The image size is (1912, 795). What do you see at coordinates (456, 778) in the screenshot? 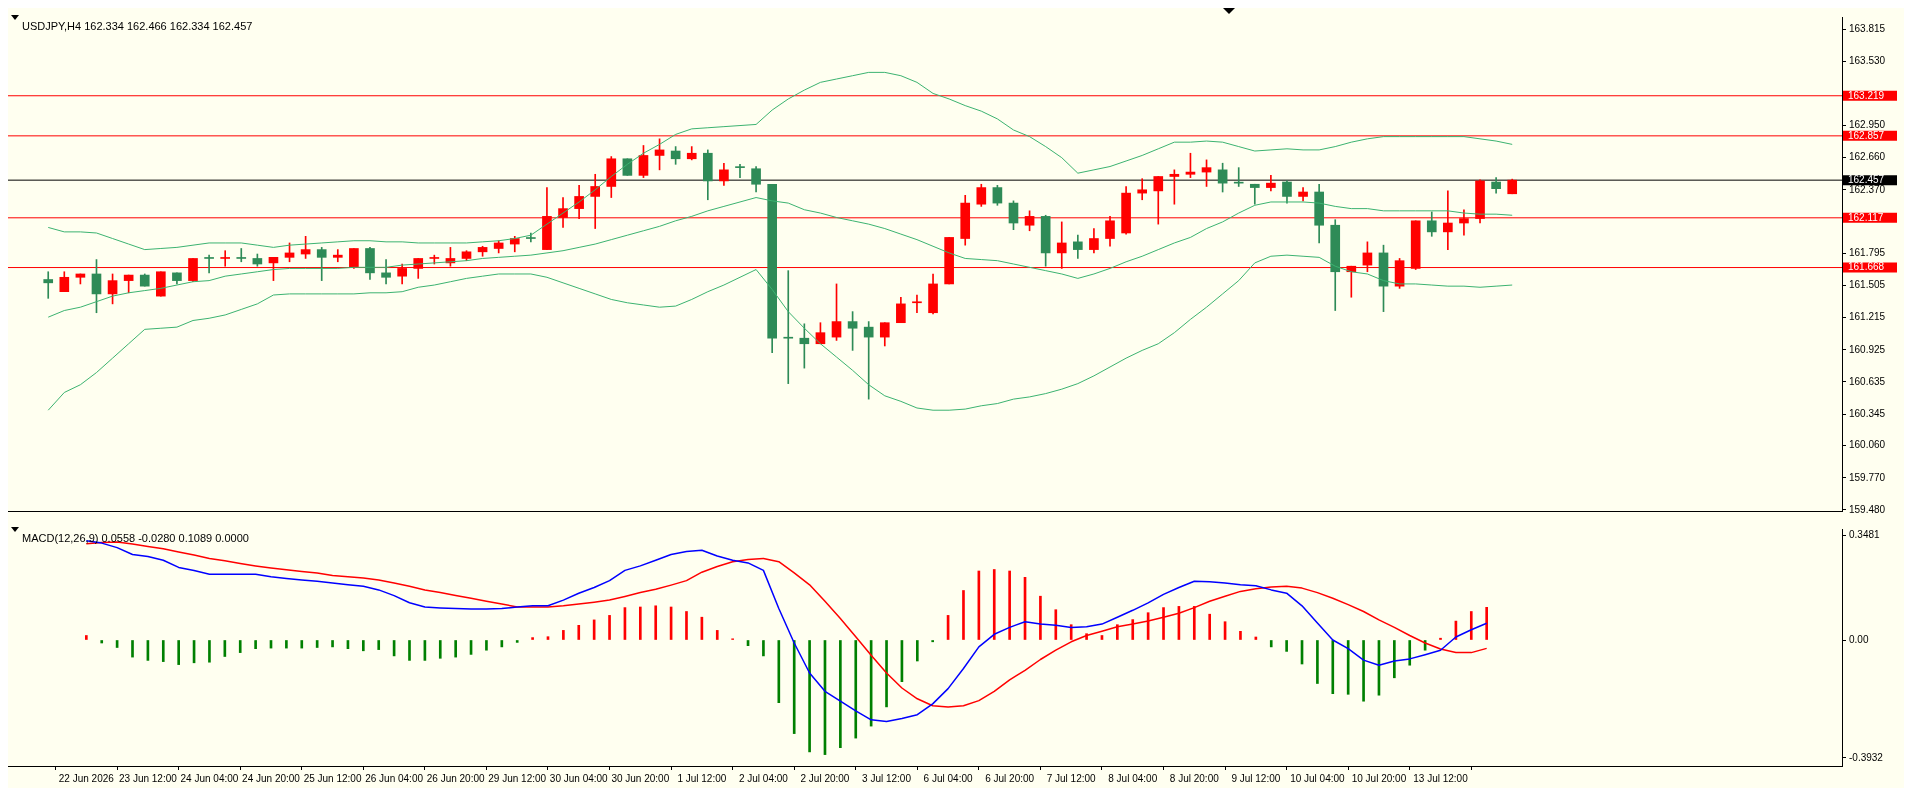
I see `x-tick-label: 26 Jun 20:00` at bounding box center [456, 778].